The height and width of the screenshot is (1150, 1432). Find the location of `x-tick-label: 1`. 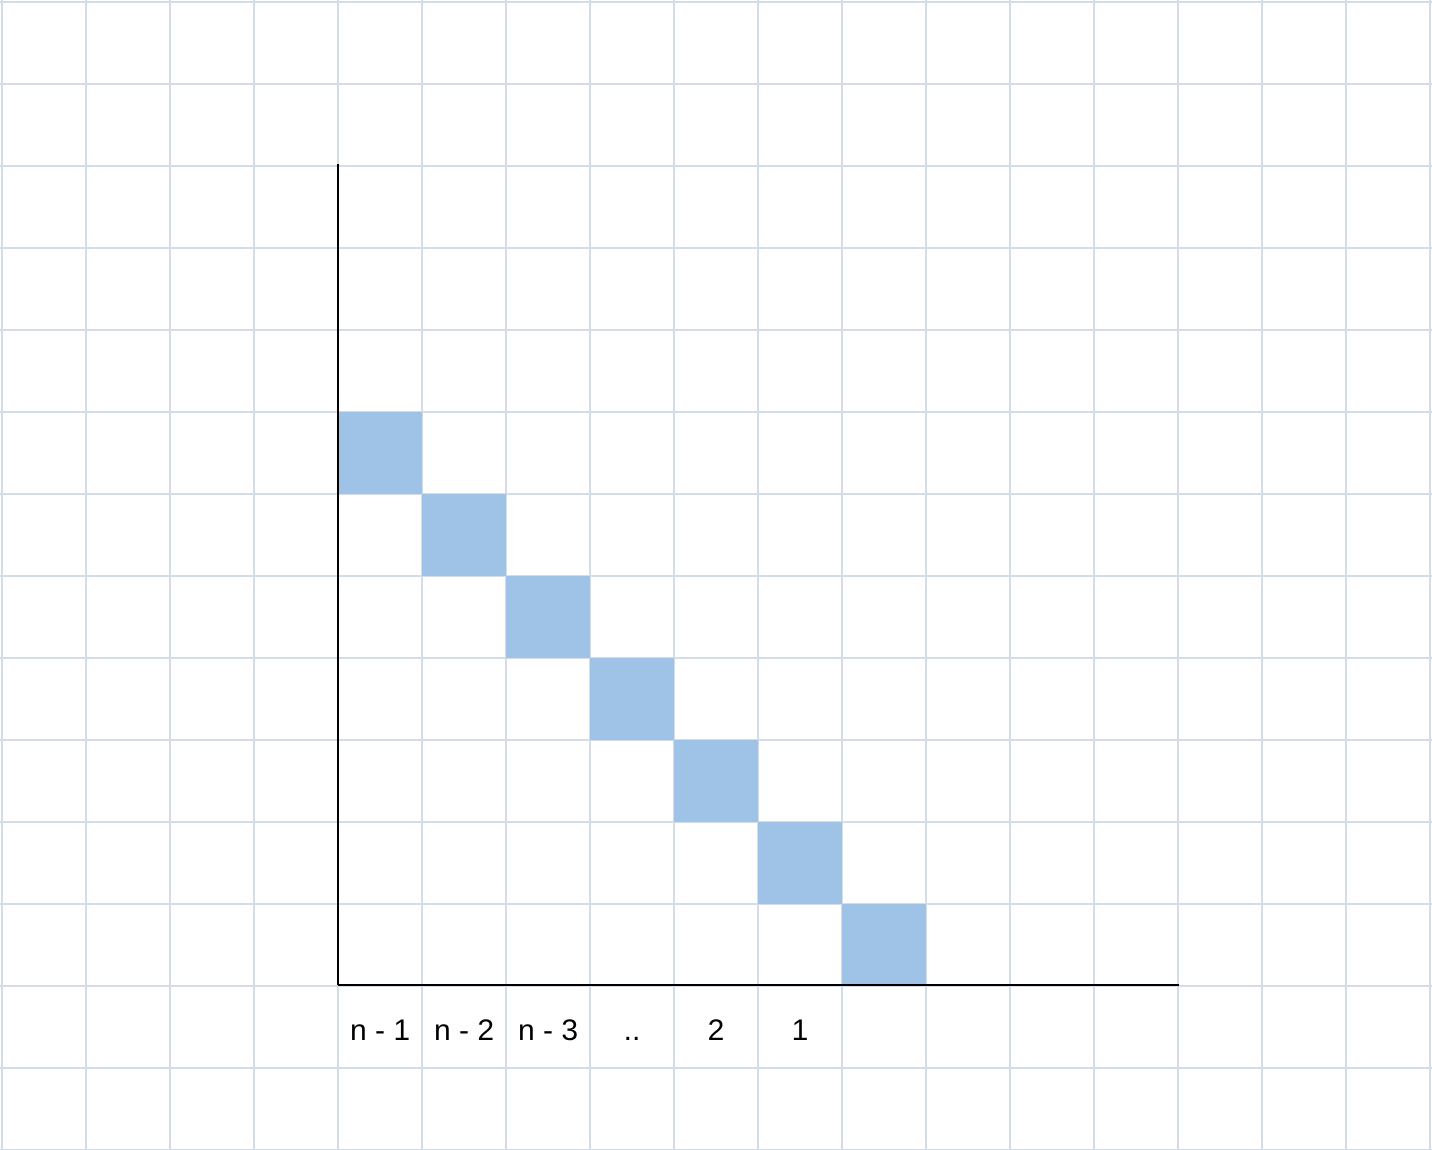

x-tick-label: 1 is located at coordinates (800, 1030).